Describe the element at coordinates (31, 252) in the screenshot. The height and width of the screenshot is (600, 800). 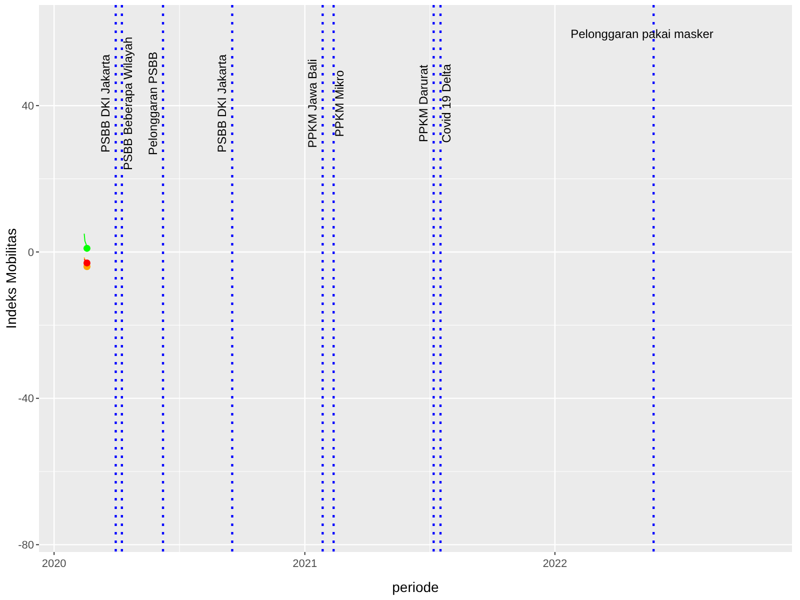
I see `y-tick-label: 0` at that location.